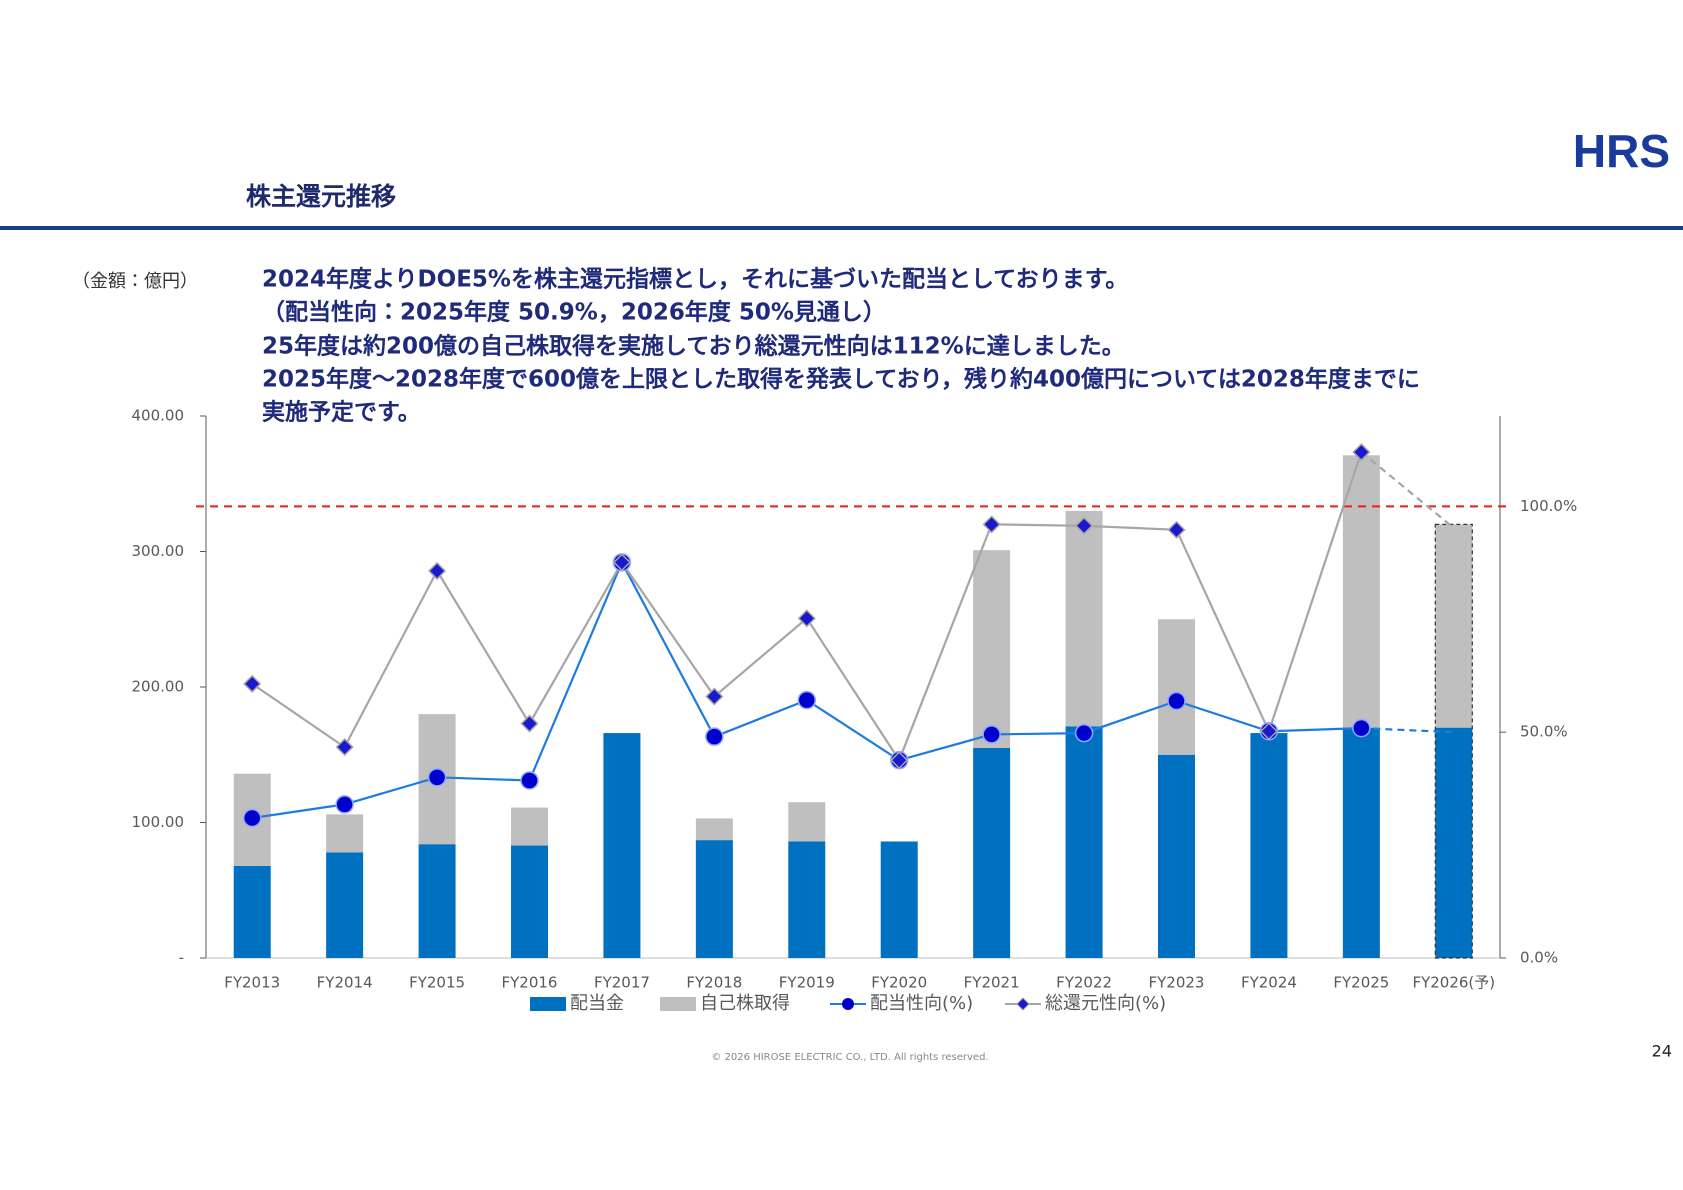  Describe the element at coordinates (158, 687) in the screenshot. I see `y-tick-label: 200.00` at that location.